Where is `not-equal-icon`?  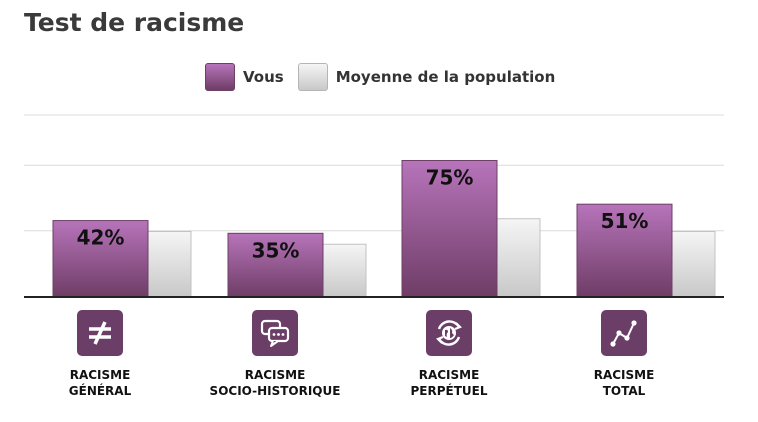 not-equal-icon is located at coordinates (100, 333).